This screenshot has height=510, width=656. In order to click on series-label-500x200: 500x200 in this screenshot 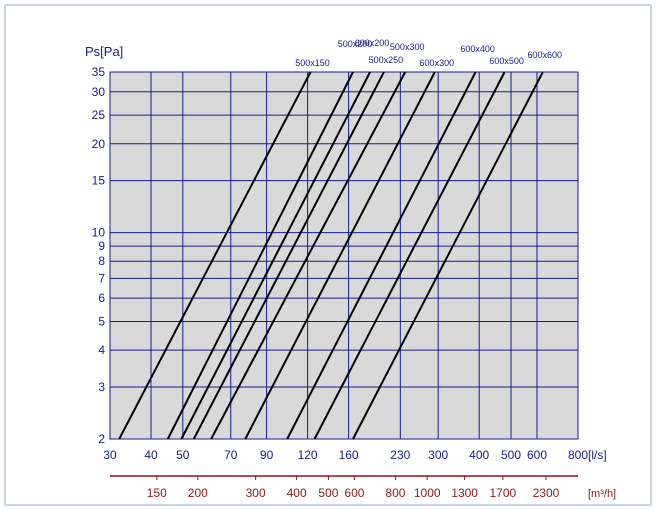, I will do `click(355, 44)`.